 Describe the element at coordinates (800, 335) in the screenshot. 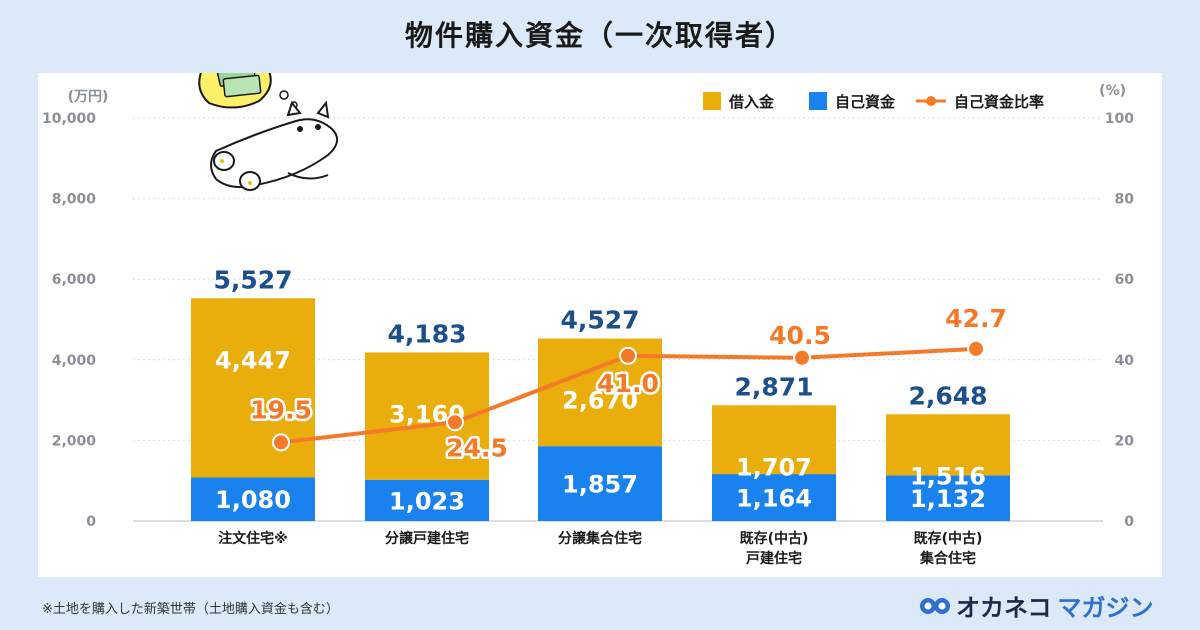

I see `ratio-label: 40.5` at that location.